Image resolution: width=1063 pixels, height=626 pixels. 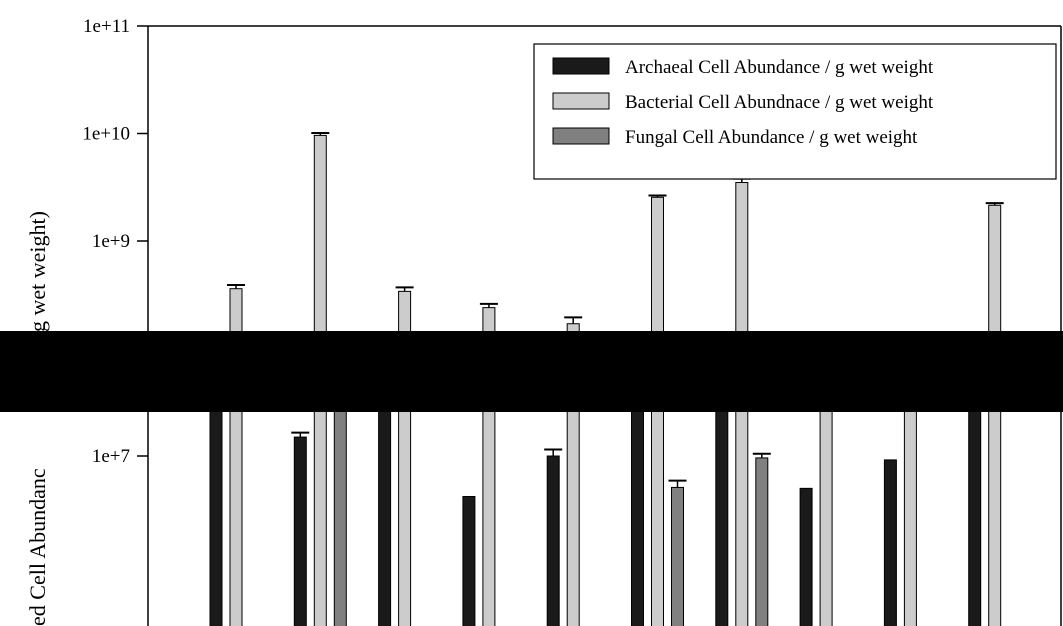 What do you see at coordinates (779, 102) in the screenshot?
I see `legend-label: Bacterial Cell Abundnace / g wet weight` at bounding box center [779, 102].